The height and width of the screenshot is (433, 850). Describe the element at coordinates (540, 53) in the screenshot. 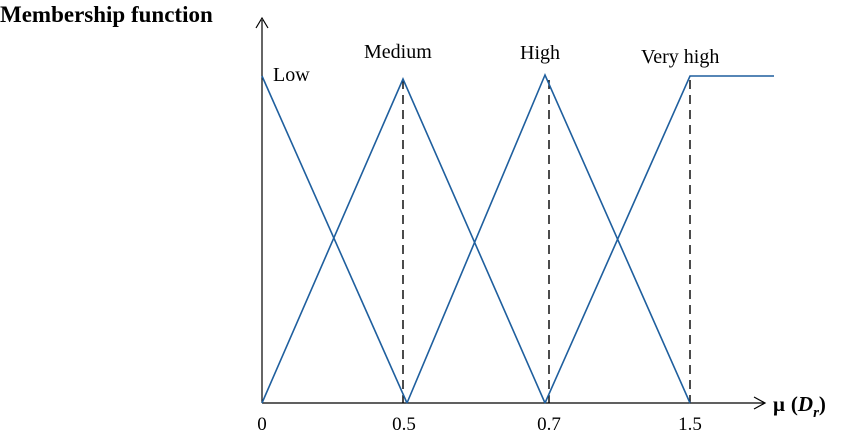

I see `set-label-high: High` at that location.